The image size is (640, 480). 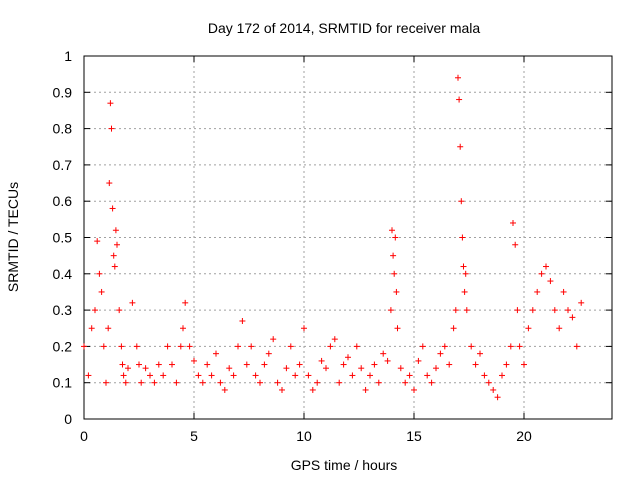 I want to click on y-tick-label: 0.1, so click(x=63, y=383).